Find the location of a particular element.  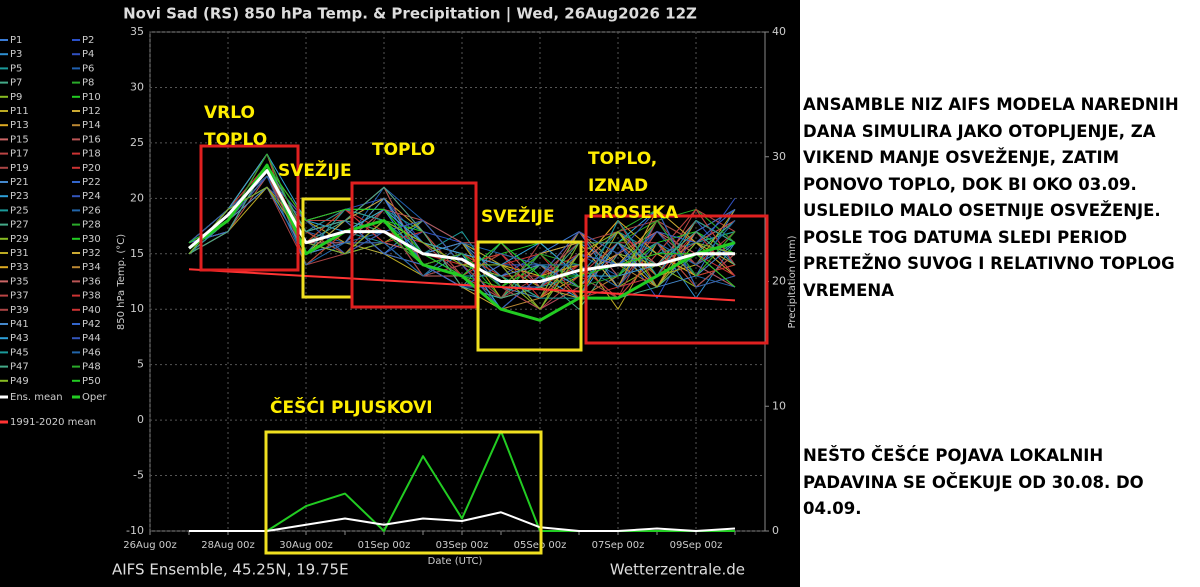

legend-label: P46 is located at coordinates (91, 352).